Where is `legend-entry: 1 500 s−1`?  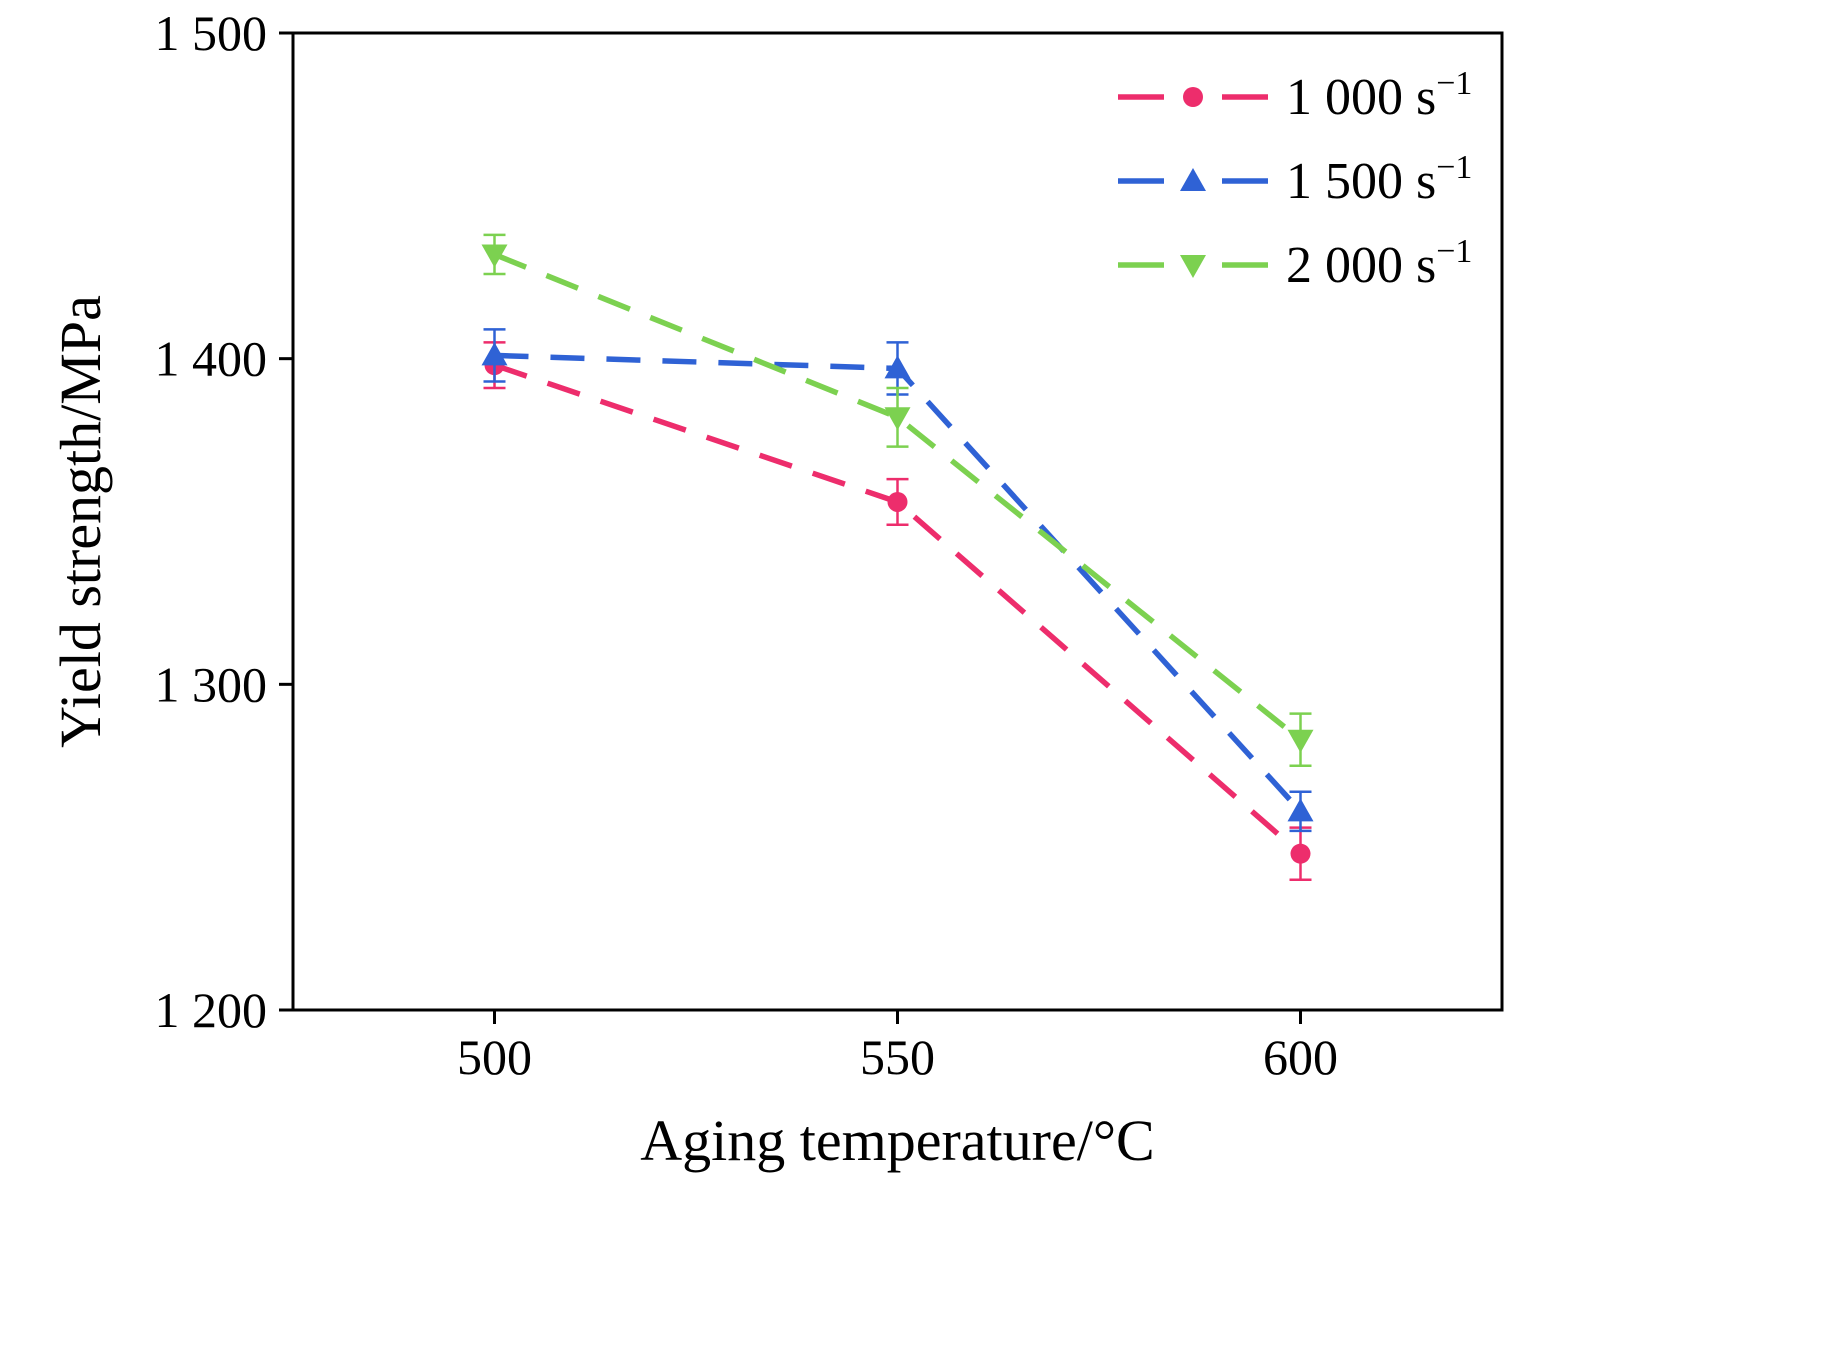 legend-entry: 1 500 s−1 is located at coordinates (1295, 179).